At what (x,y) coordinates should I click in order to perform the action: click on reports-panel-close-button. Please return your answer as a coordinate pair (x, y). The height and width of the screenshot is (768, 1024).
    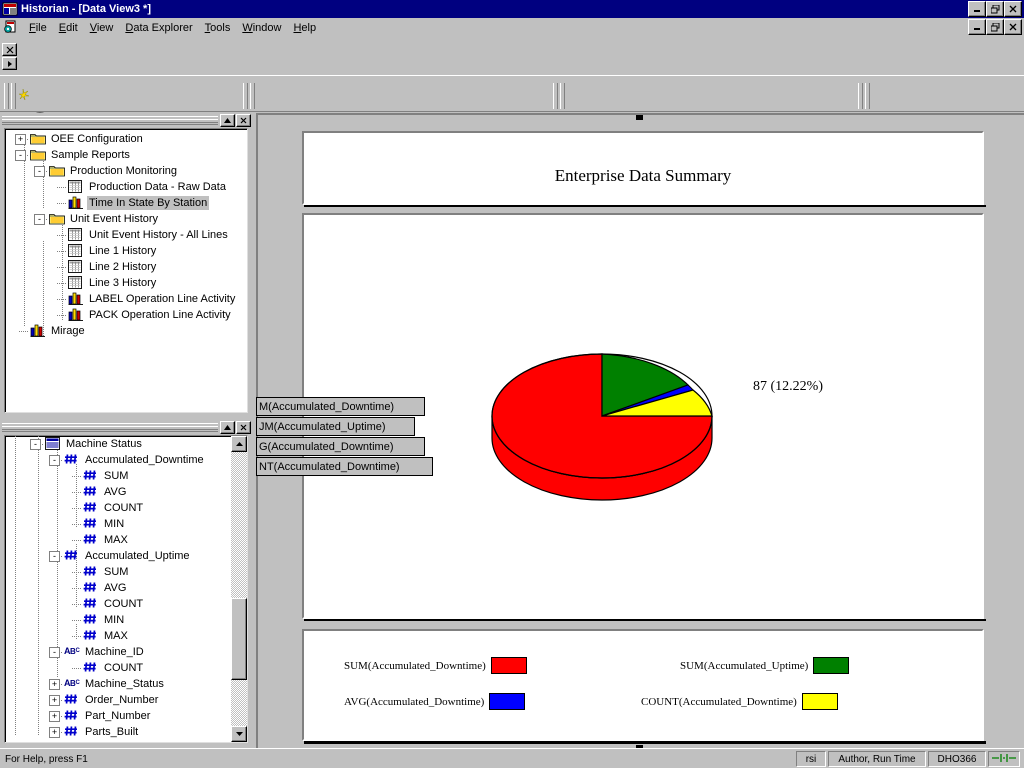
    Looking at the image, I should click on (243, 120).